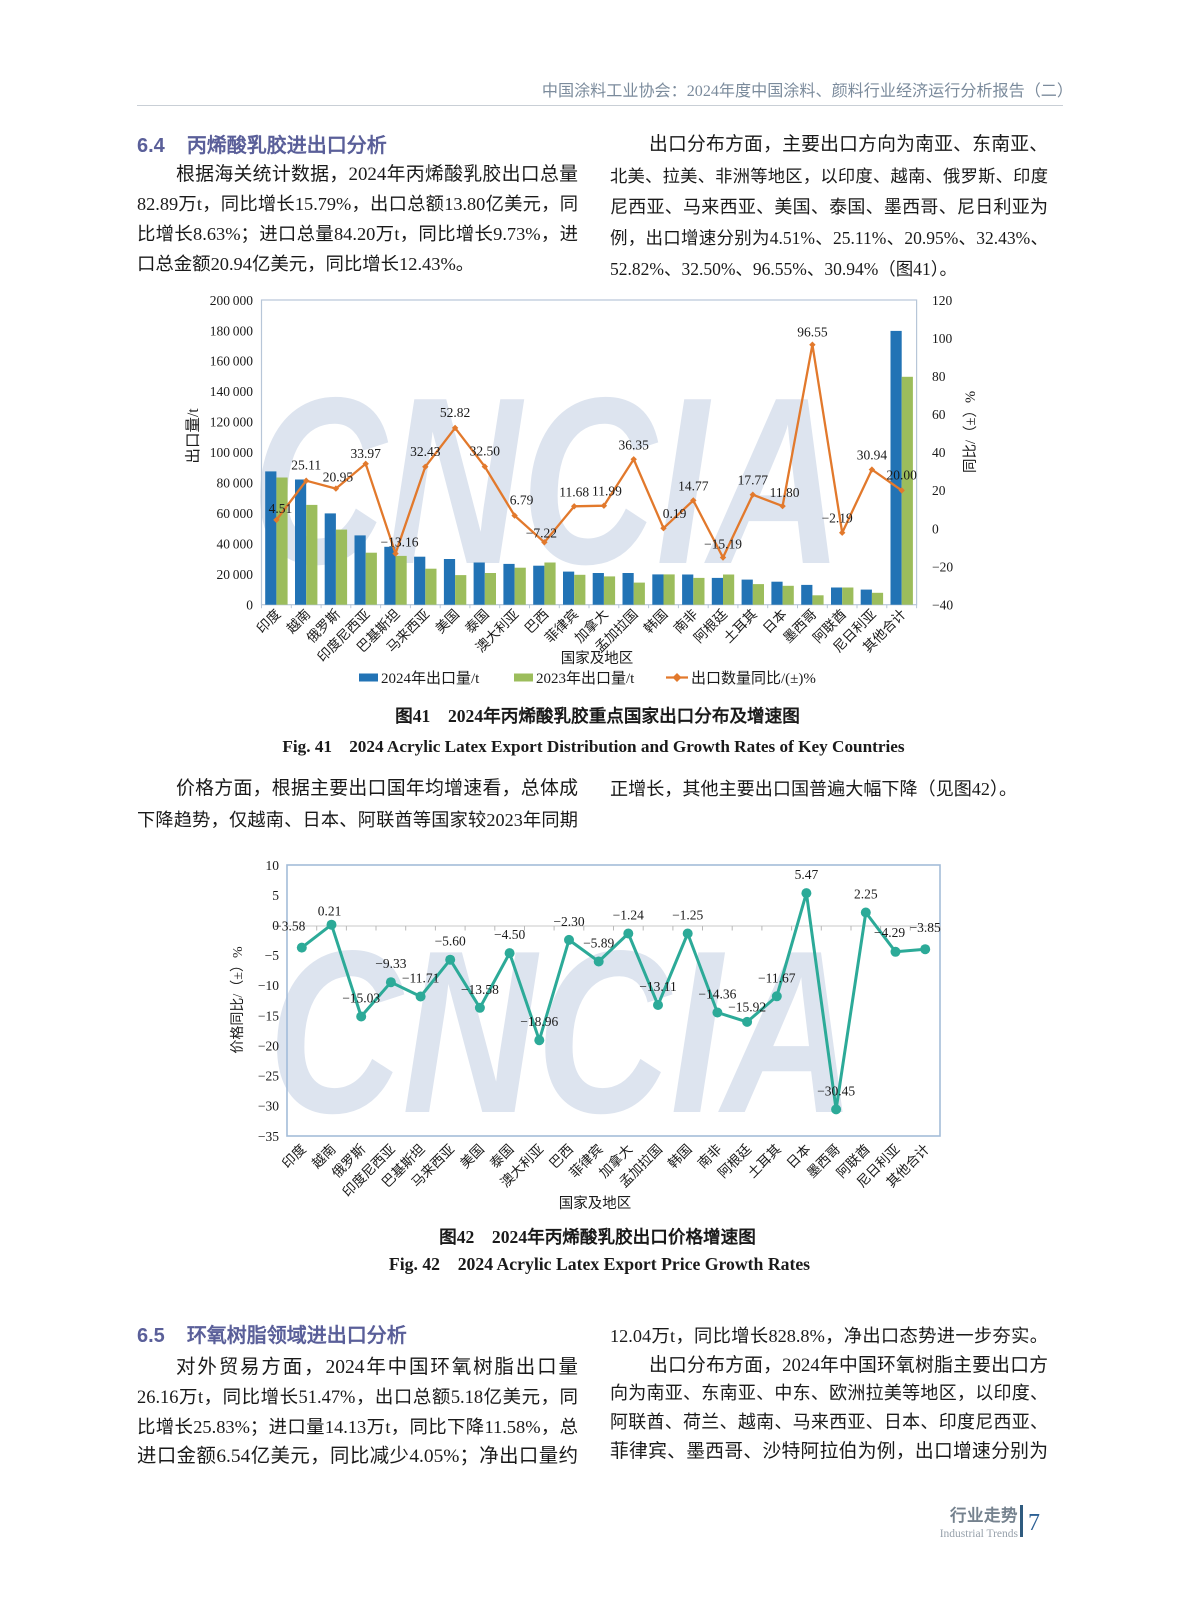  What do you see at coordinates (231, 361) in the screenshot?
I see `svg-text: 160 000` at bounding box center [231, 361].